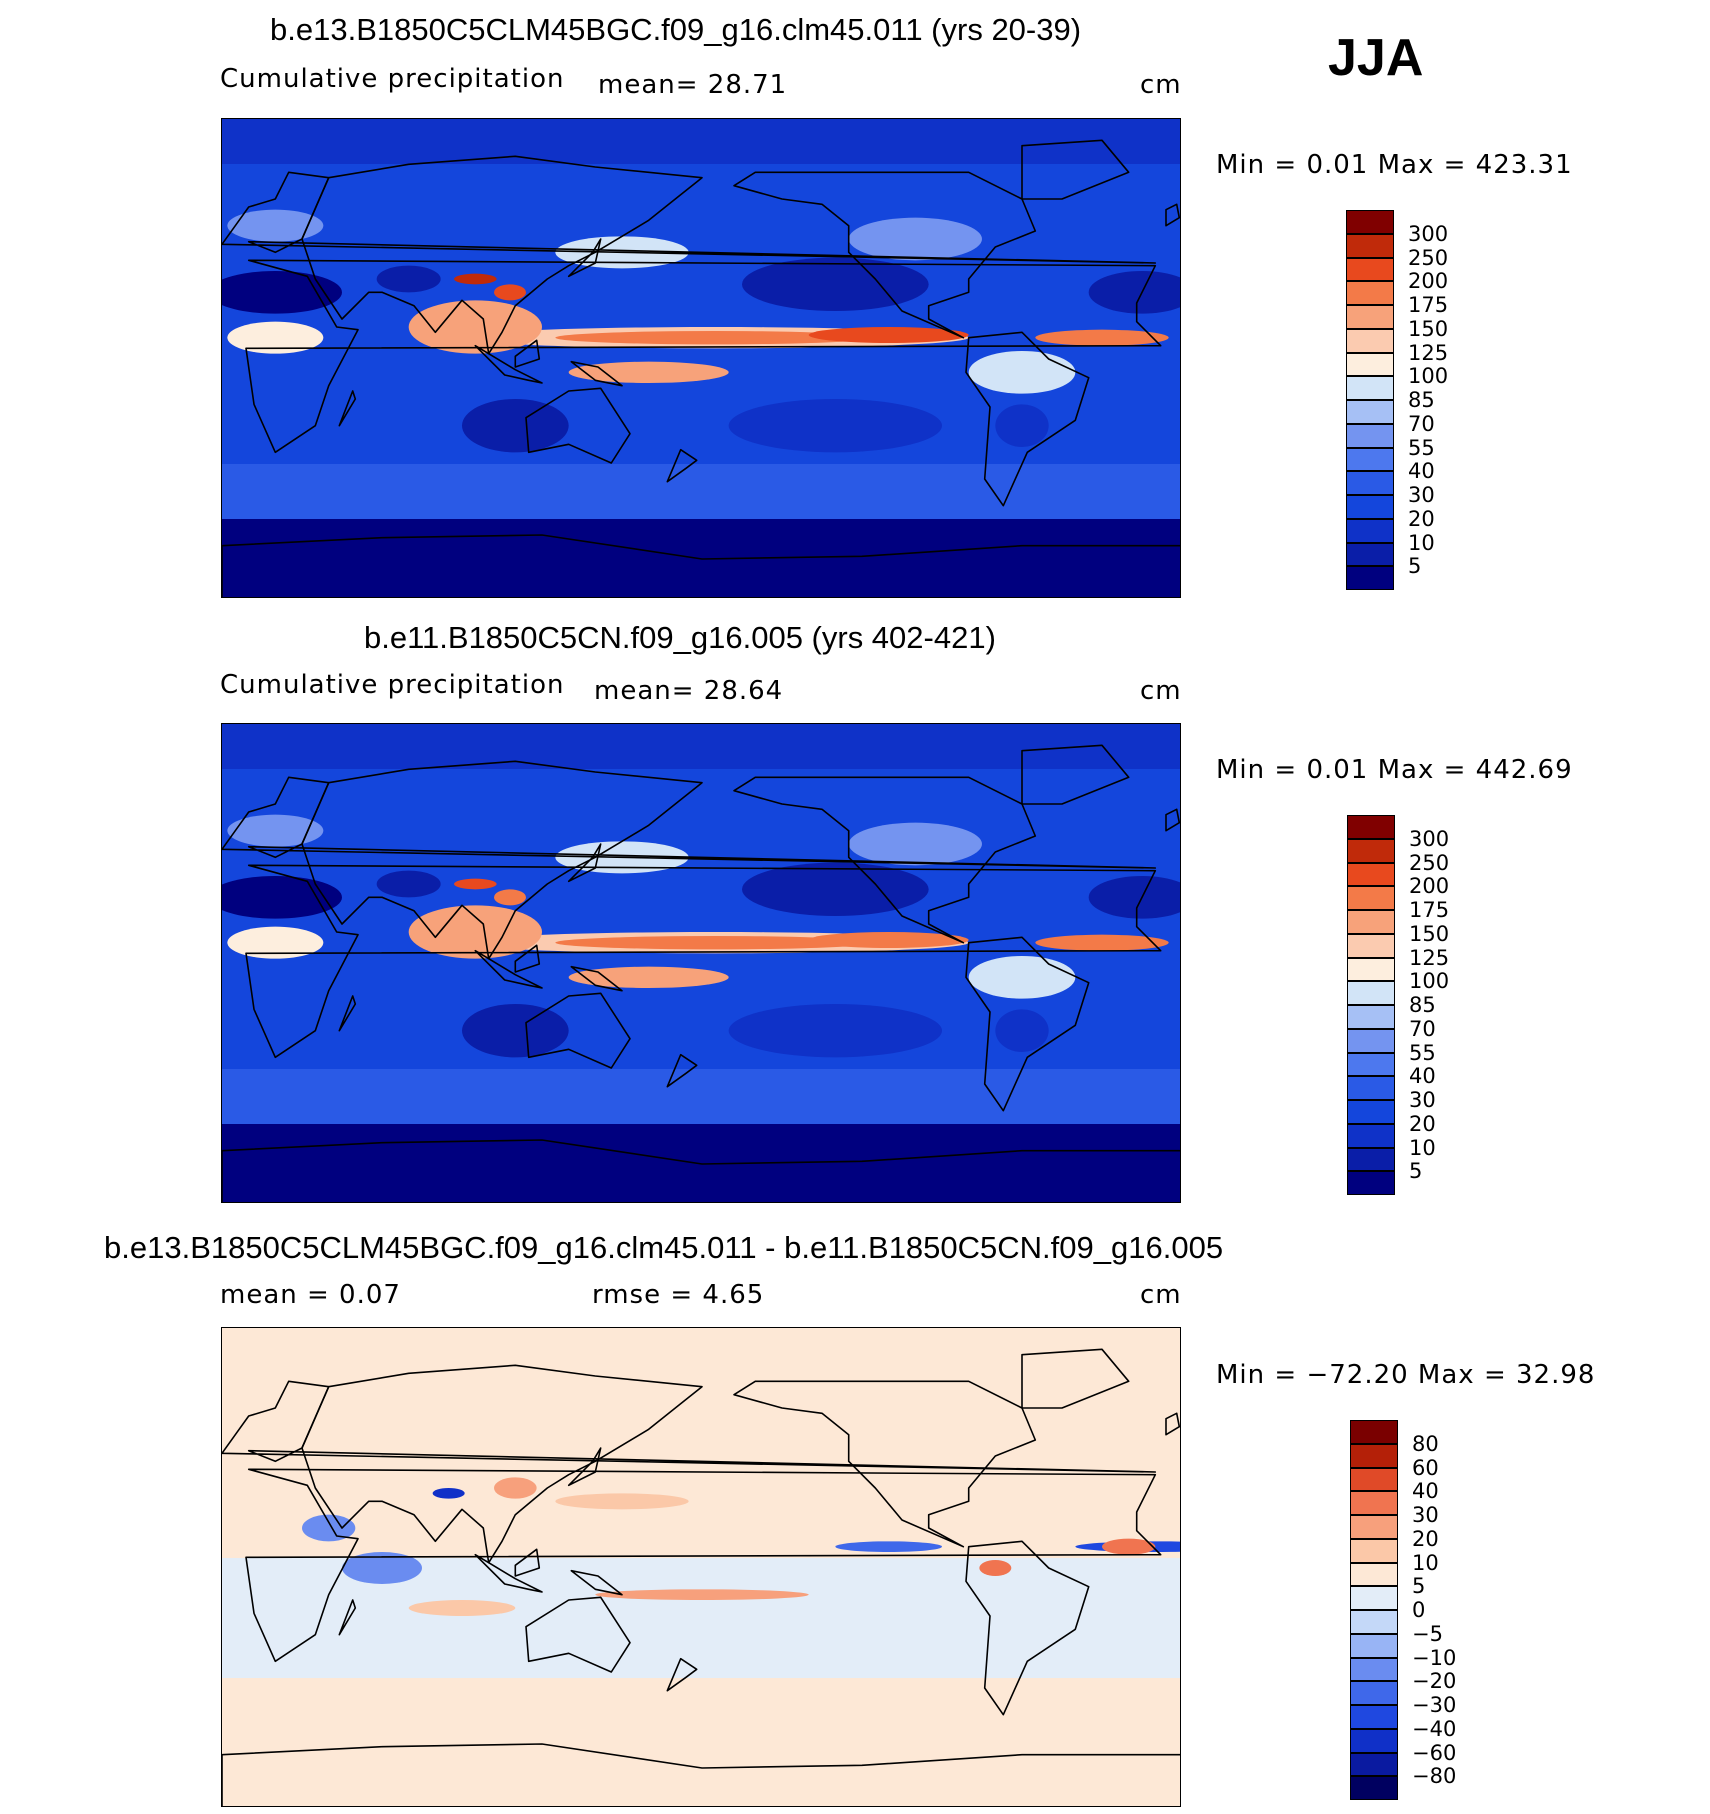 This screenshot has width=1710, height=1814. Describe the element at coordinates (1403, 1610) in the screenshot. I see `panel-3-colorbar: 80 60 40 30 20 10 5 0 −5 −10 −20 −30 −40 −60 −80` at that location.